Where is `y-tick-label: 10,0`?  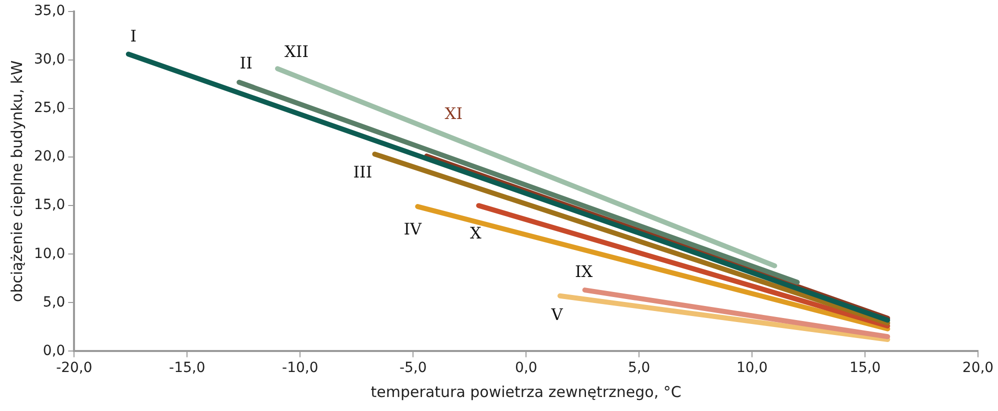
y-tick-label: 10,0 is located at coordinates (50, 254).